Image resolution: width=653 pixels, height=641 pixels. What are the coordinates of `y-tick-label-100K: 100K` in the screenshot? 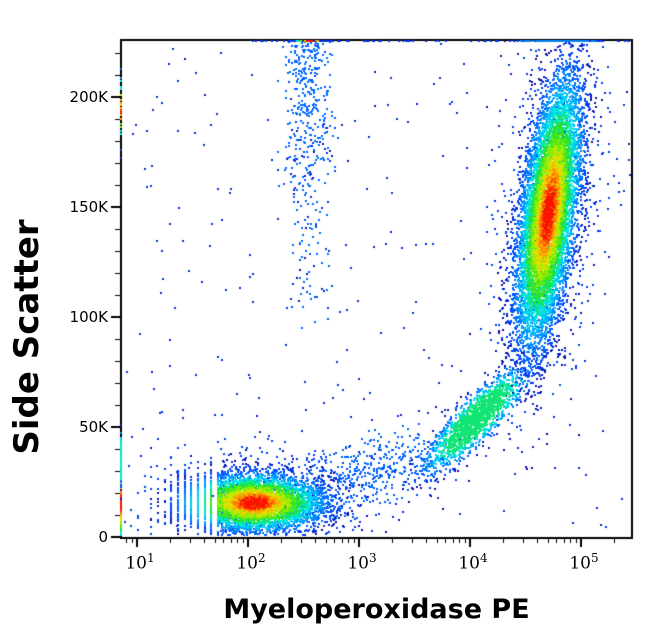 It's located at (88, 317).